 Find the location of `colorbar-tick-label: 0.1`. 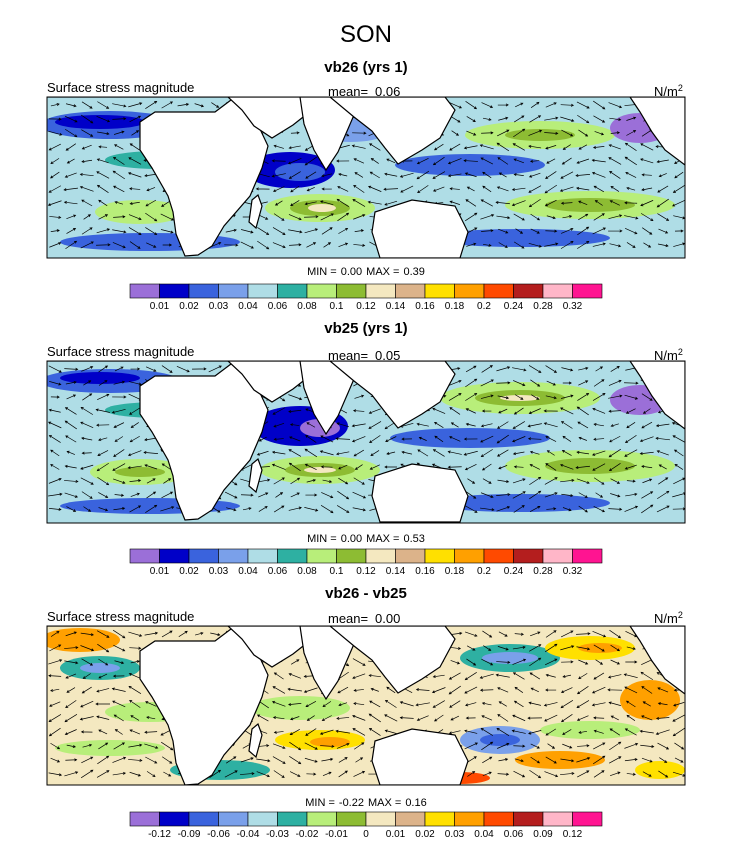

colorbar-tick-label: 0.1 is located at coordinates (337, 571).